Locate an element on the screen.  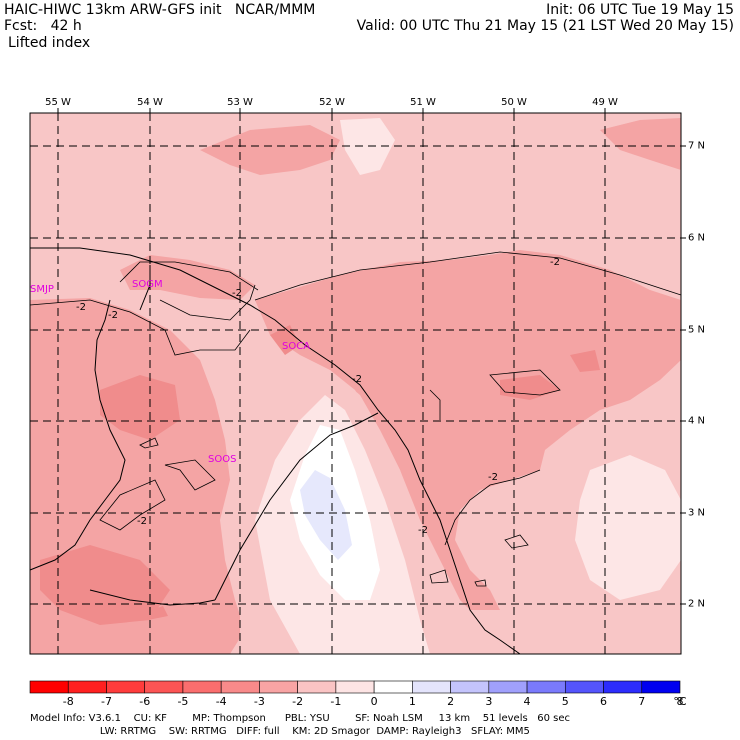
lon-label: 49 W is located at coordinates (605, 102).